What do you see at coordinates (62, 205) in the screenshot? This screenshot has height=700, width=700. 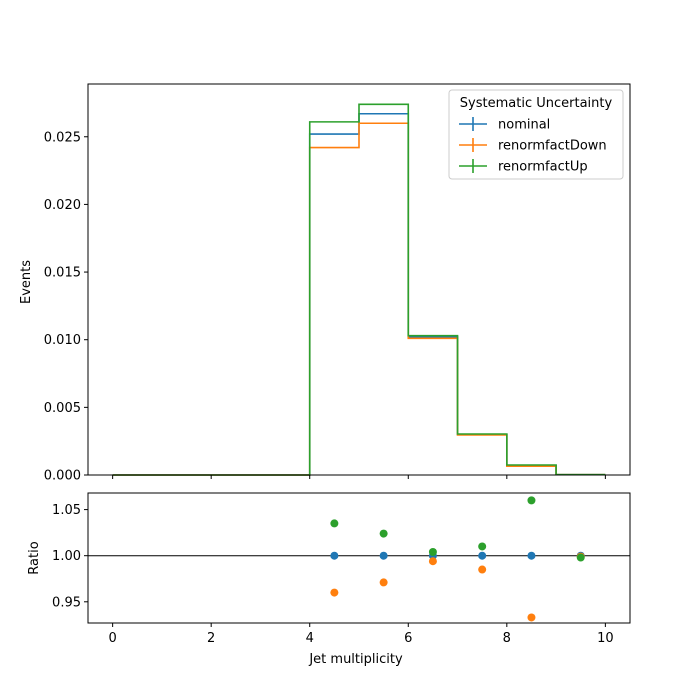 I see `main-y-tick-label: 0.020` at bounding box center [62, 205].